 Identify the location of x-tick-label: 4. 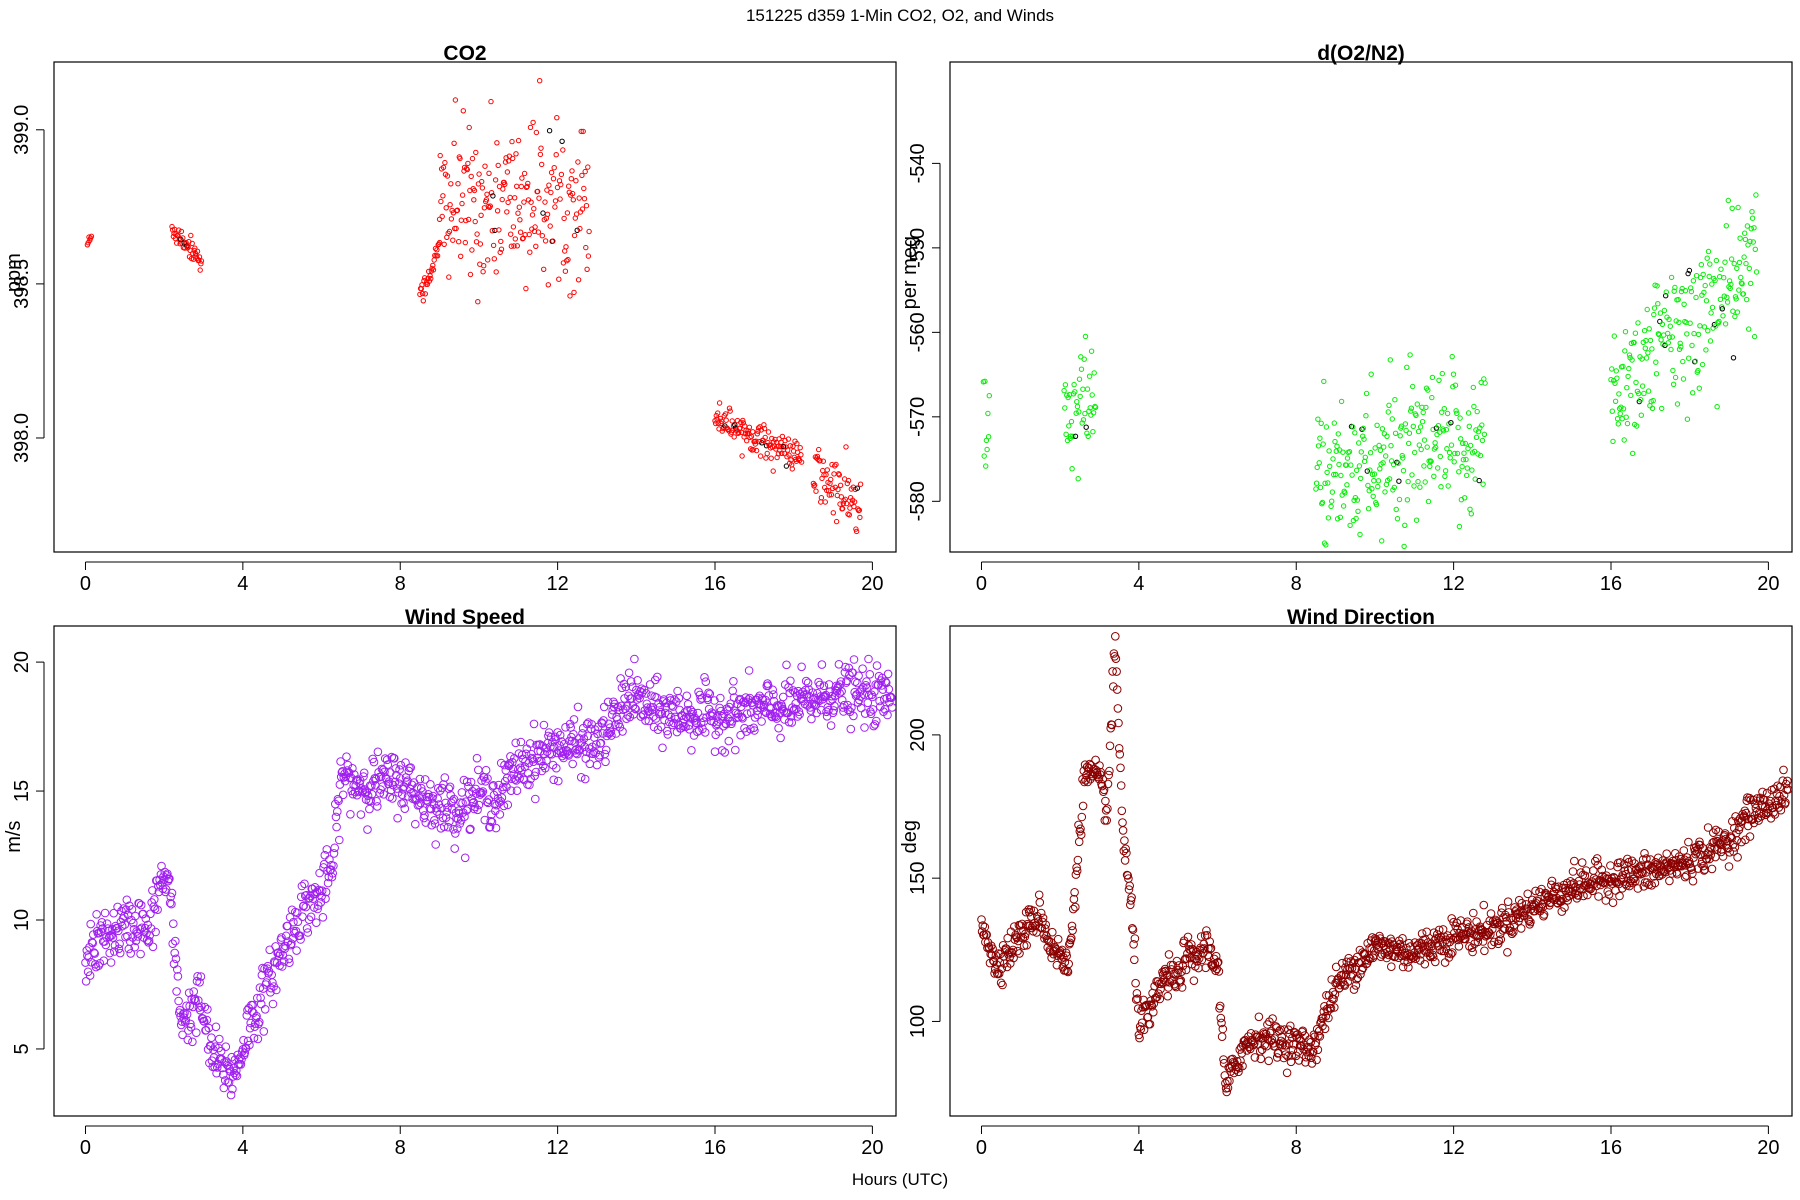
(242, 1148).